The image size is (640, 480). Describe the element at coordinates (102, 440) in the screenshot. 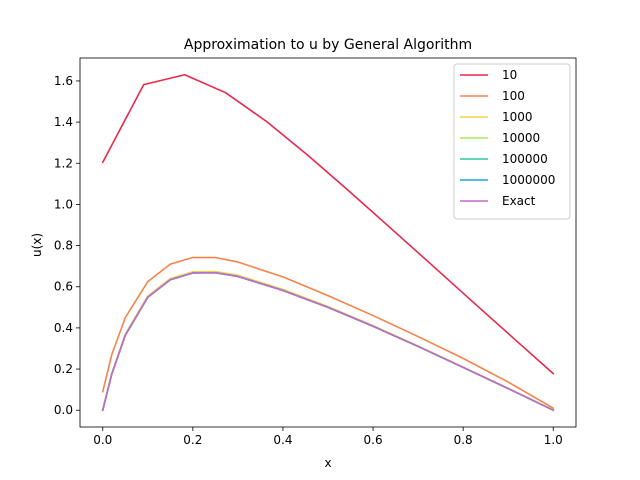

I see `x-tick-label: 0.0` at that location.